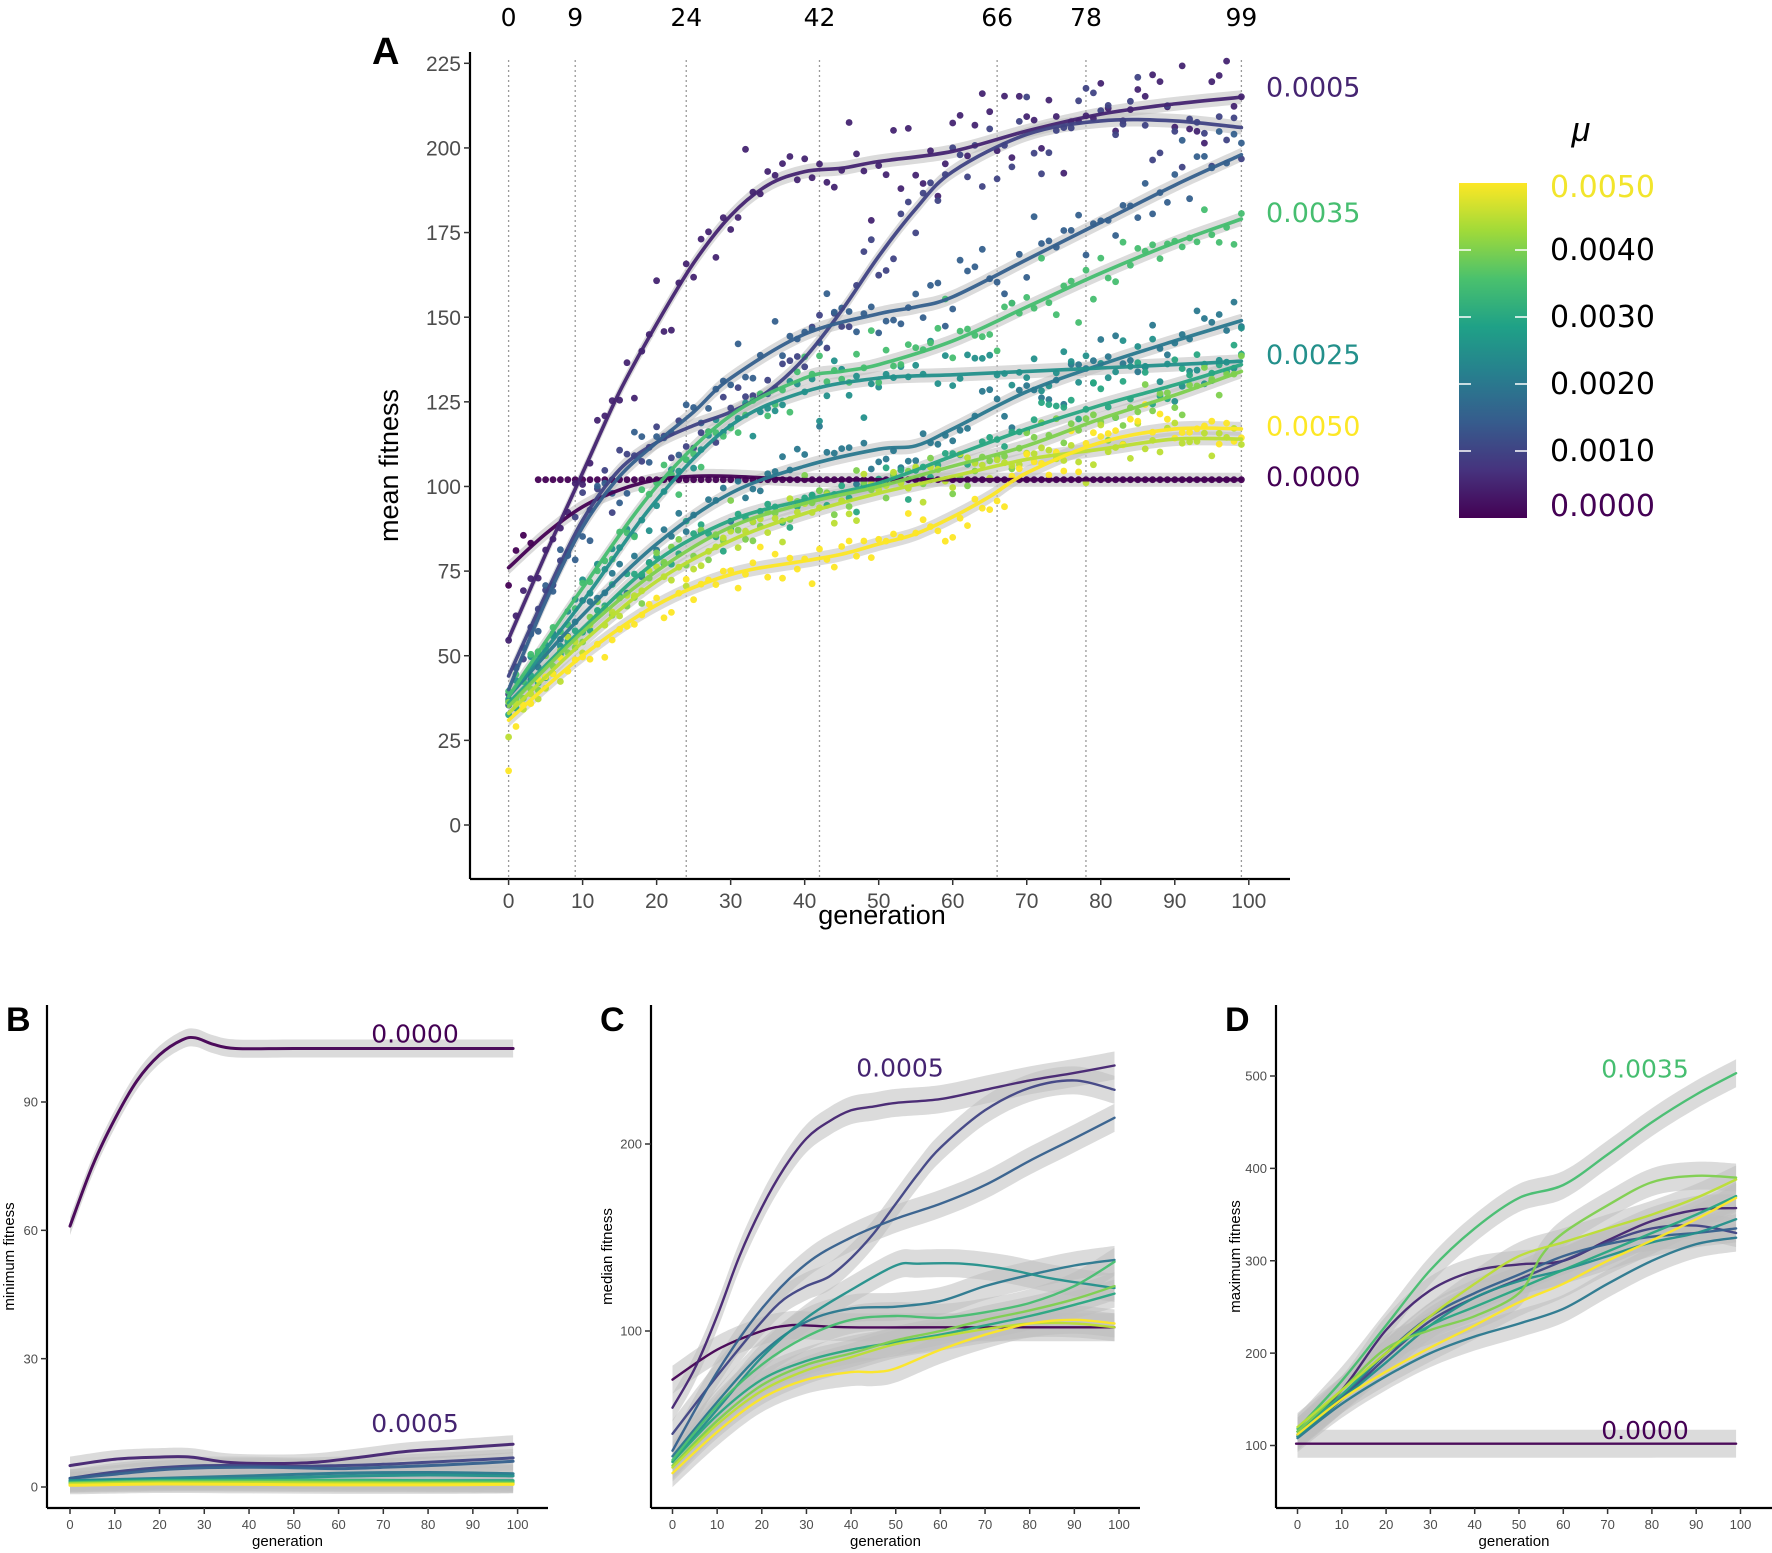  What do you see at coordinates (851, 1524) in the screenshot?
I see `x-tick-label: 40` at bounding box center [851, 1524].